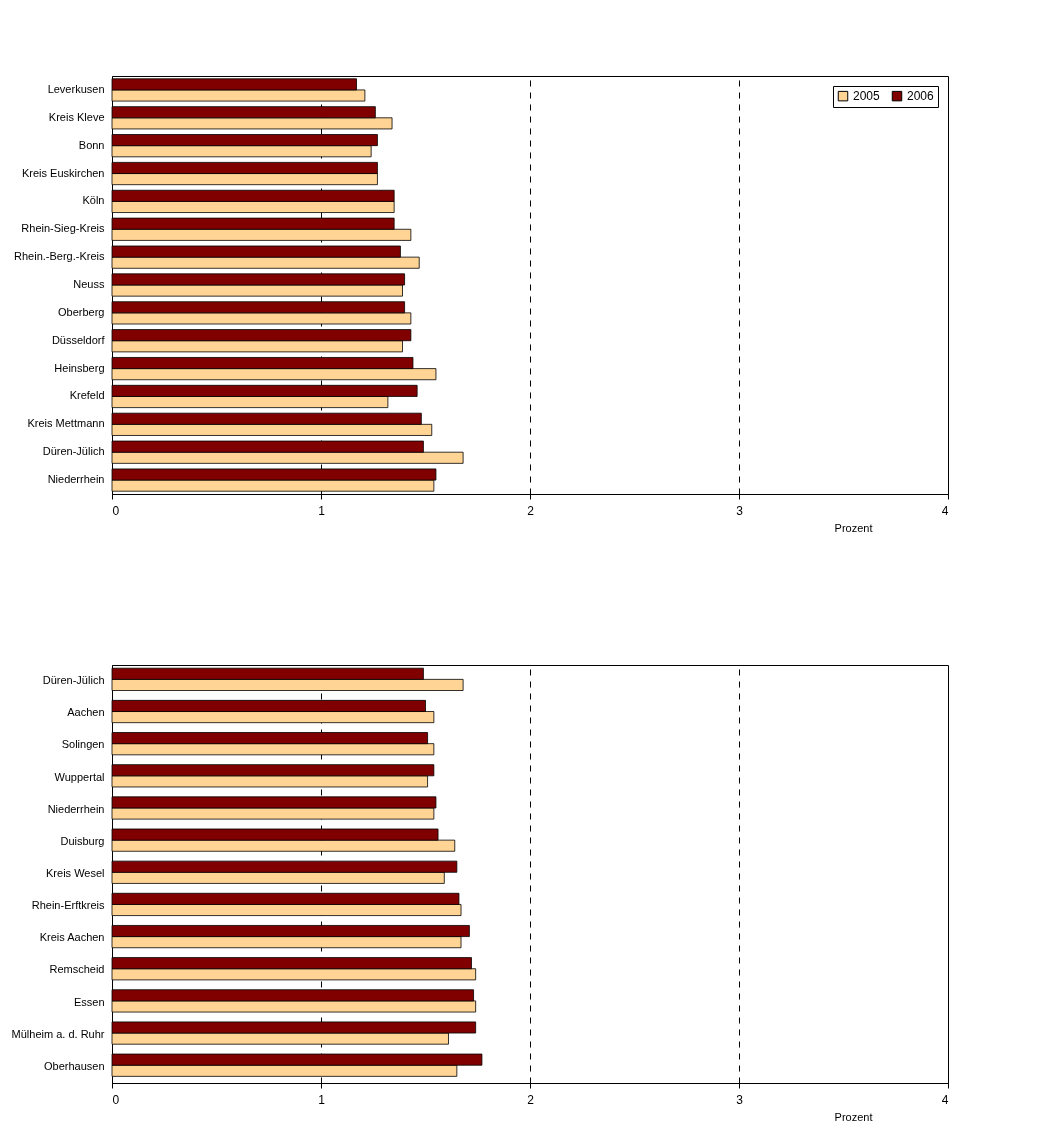 Image resolution: width=1037 pixels, height=1140 pixels. What do you see at coordinates (66, 423) in the screenshot?
I see `y-tick-label: Kreis Mettmann` at bounding box center [66, 423].